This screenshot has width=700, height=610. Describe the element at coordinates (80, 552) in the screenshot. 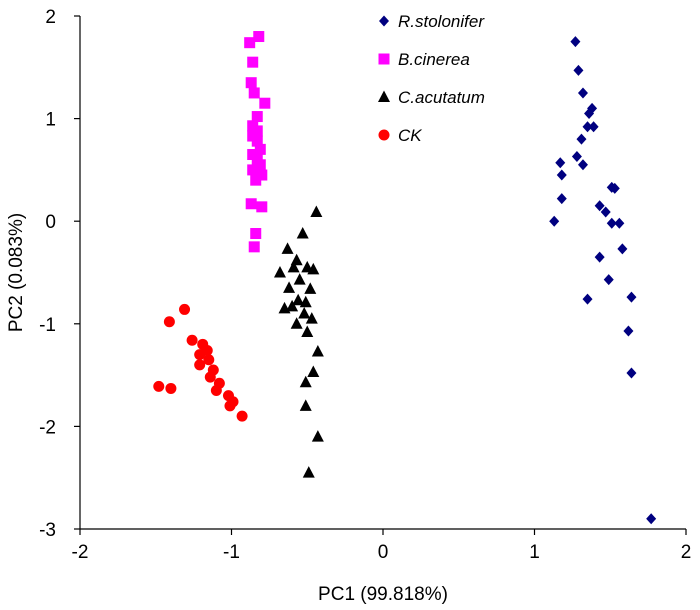

I see `x-tick-label: -2` at that location.